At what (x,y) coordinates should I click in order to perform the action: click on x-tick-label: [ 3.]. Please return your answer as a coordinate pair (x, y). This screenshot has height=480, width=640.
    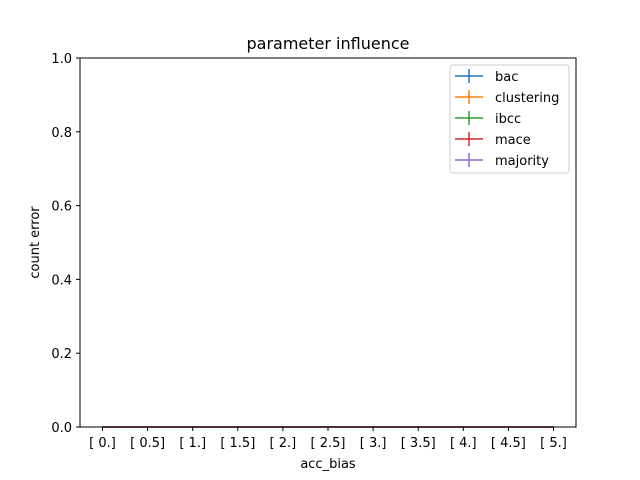
    Looking at the image, I should click on (373, 443).